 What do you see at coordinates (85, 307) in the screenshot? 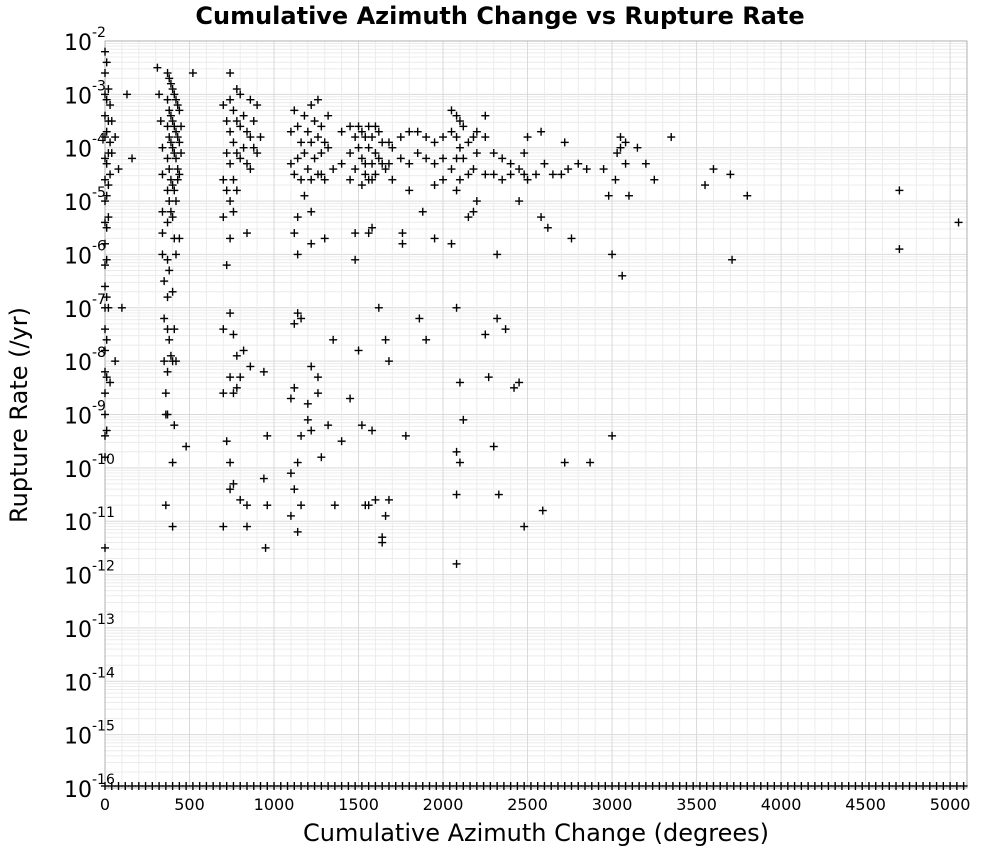
I see `y-tick-label: 10 -7` at bounding box center [85, 307].